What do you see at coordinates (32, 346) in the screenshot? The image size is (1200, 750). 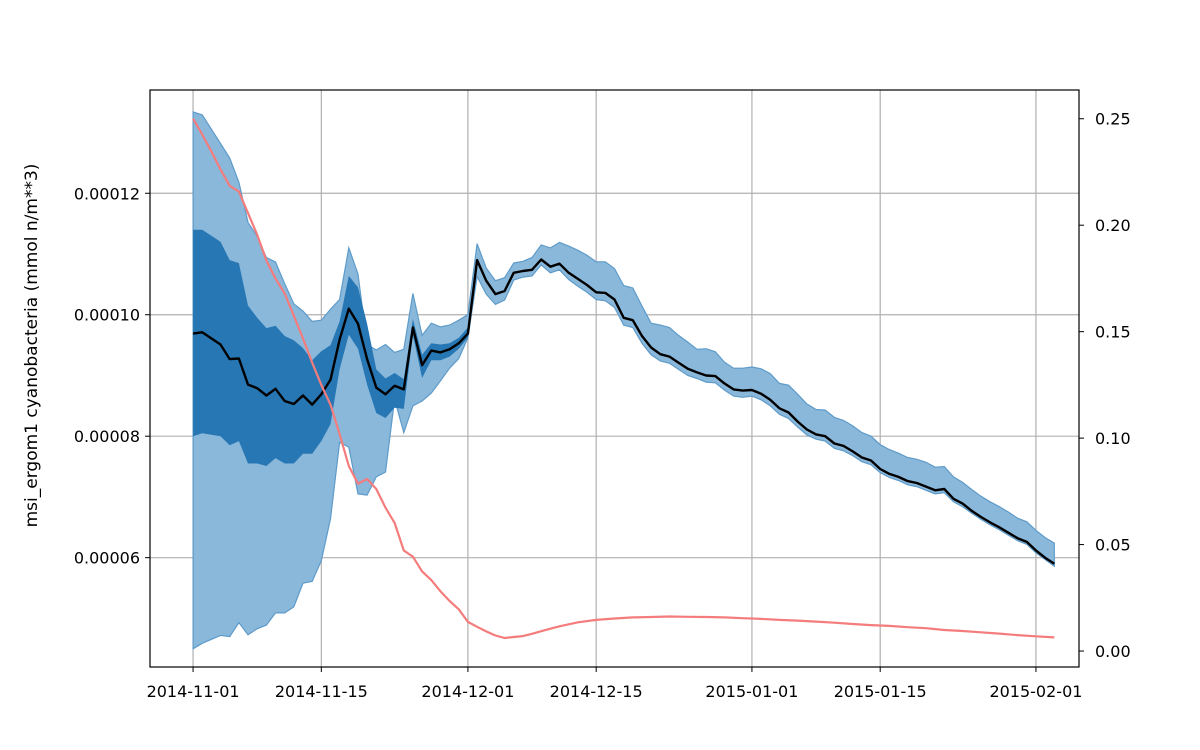 I see `y-axis-label: msi_ergom1 cyanobacteria (mmol n/m**3)` at bounding box center [32, 346].